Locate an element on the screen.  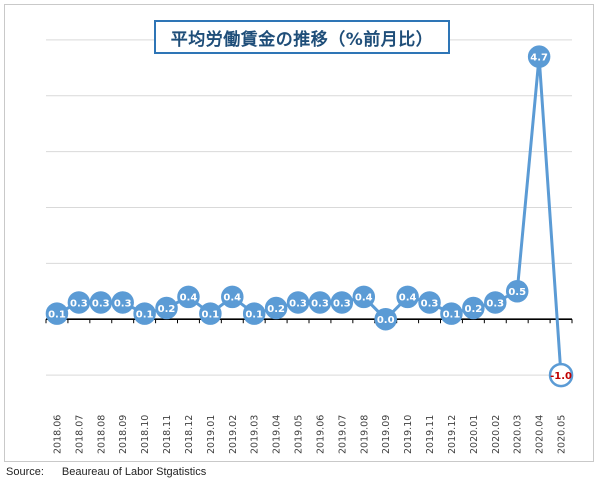
x-tick-label: 2019.05 is located at coordinates (299, 434).